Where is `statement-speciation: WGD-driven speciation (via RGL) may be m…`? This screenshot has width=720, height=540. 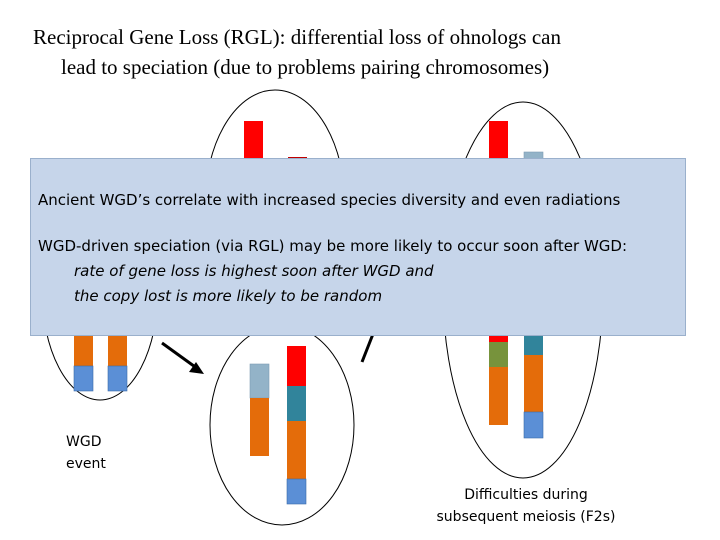 statement-speciation: WGD-driven speciation (via RGL) may be m… is located at coordinates (333, 246).